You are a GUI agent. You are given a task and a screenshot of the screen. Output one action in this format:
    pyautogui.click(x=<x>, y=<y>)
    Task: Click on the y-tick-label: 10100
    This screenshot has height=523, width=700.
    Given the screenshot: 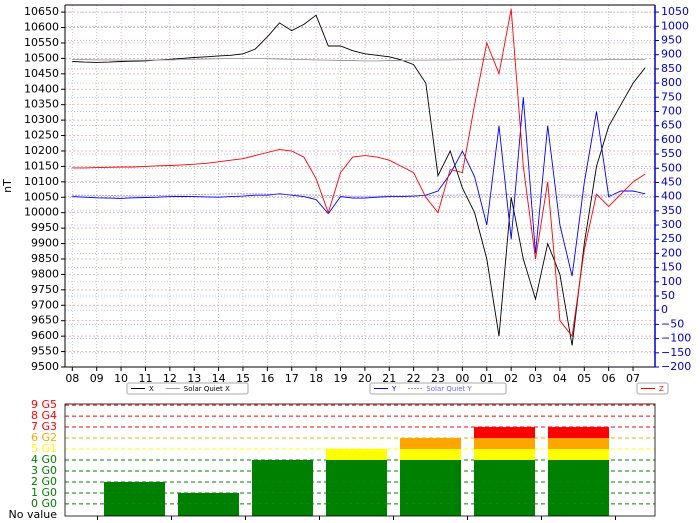 What is the action you would take?
    pyautogui.click(x=41, y=181)
    